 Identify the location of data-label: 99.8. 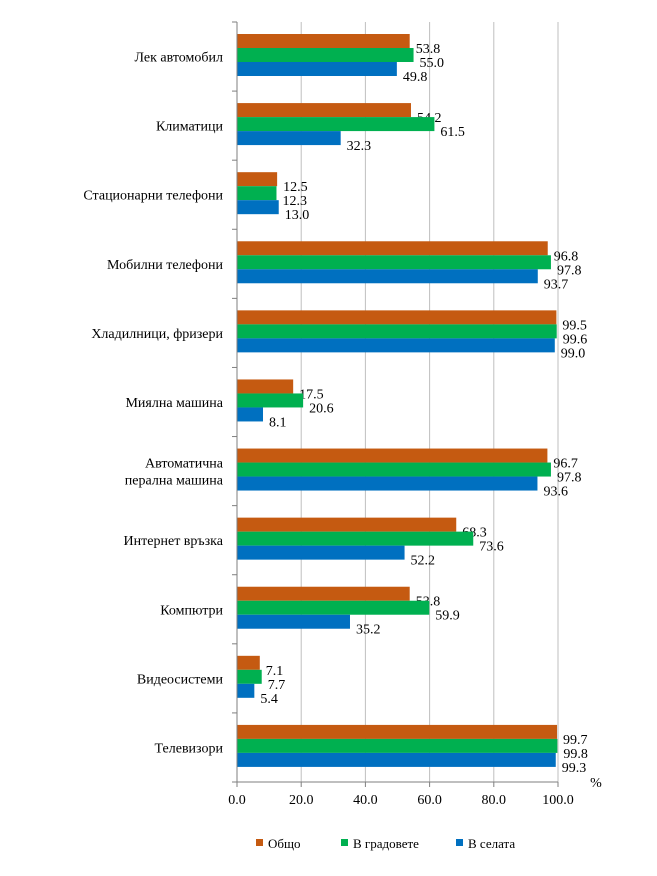
(575, 754).